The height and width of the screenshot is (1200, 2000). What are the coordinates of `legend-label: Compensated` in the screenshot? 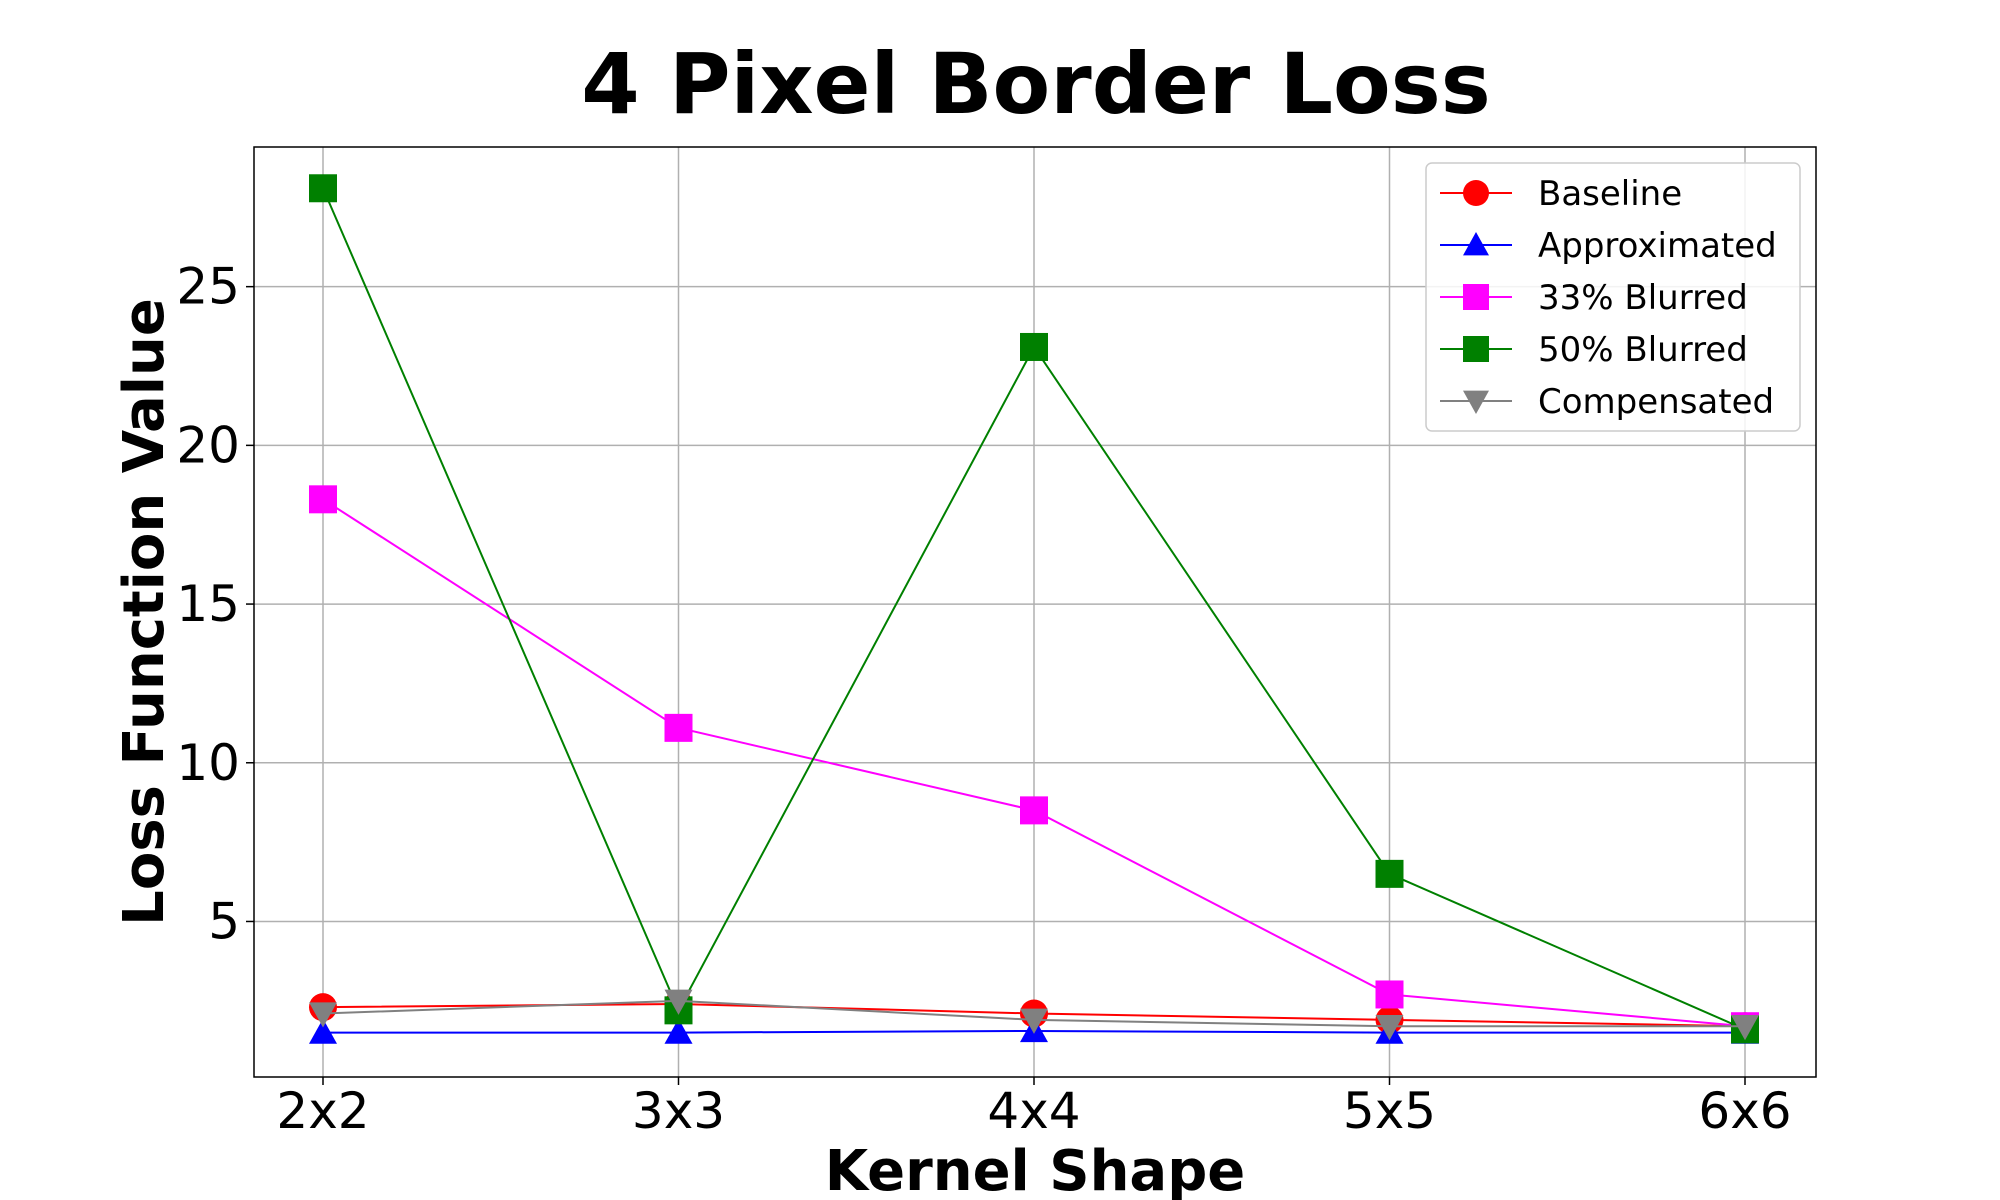 It's located at (1656, 402).